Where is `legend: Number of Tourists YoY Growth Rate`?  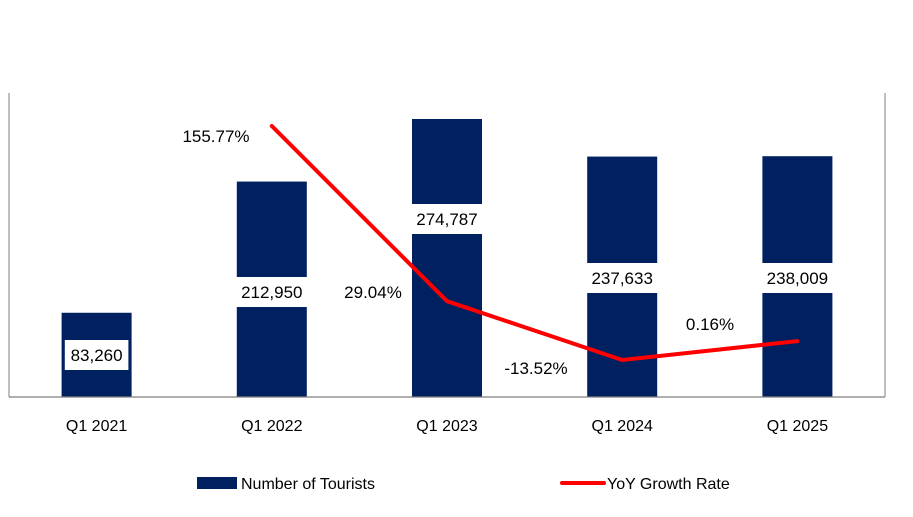
legend: Number of Tourists YoY Growth Rate is located at coordinates (463, 484).